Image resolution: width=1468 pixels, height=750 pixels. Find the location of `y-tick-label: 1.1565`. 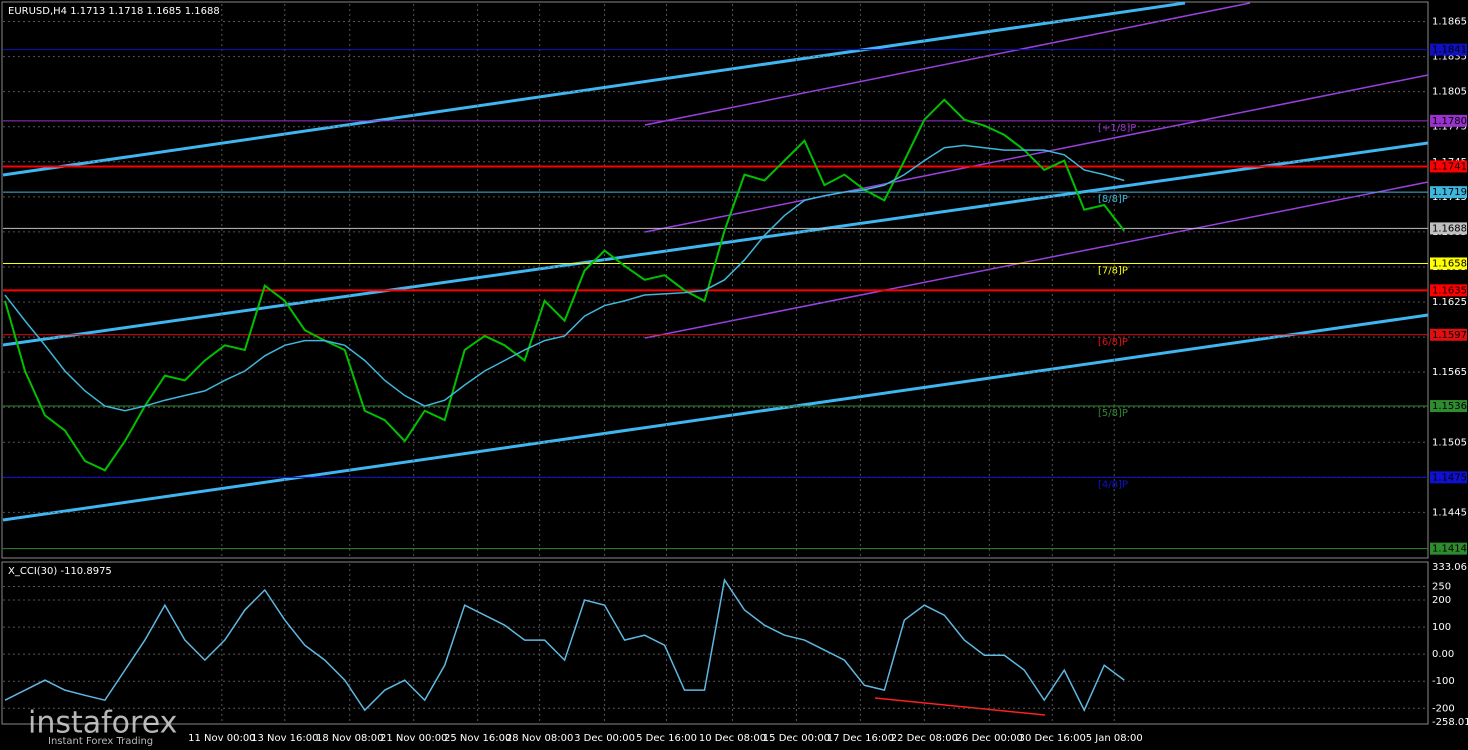

y-tick-label: 1.1565 is located at coordinates (1449, 372).